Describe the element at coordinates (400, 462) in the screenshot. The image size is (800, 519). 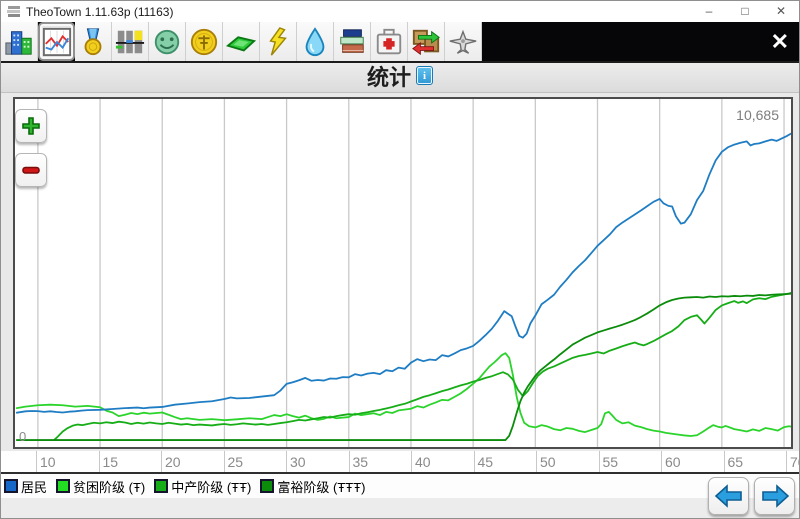
I see `x-axis: 10 15 20 25 30 35 40 45 50 55 60 65 70` at that location.